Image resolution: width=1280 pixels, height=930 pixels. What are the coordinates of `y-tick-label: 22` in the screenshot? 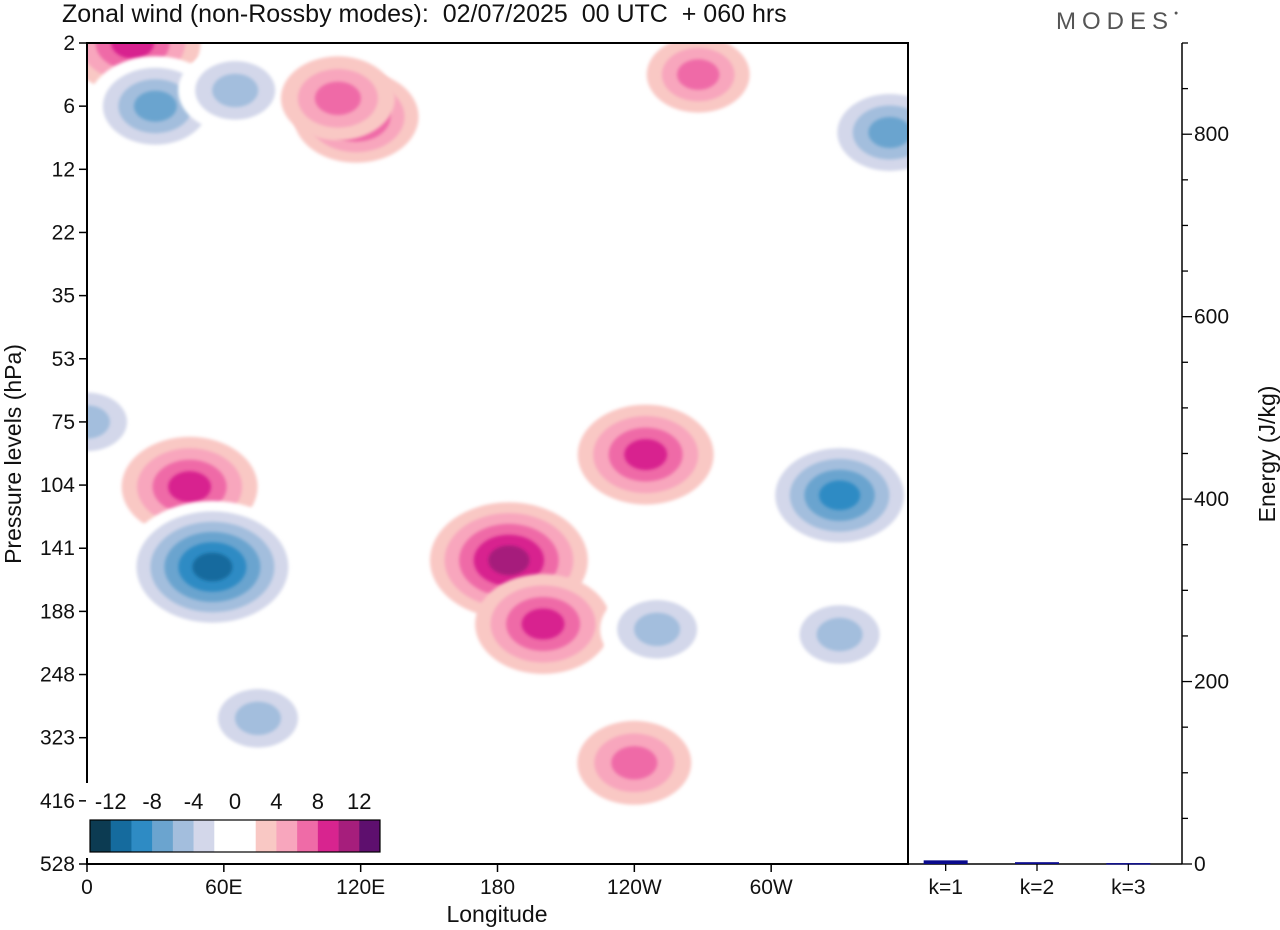 It's located at (63, 232).